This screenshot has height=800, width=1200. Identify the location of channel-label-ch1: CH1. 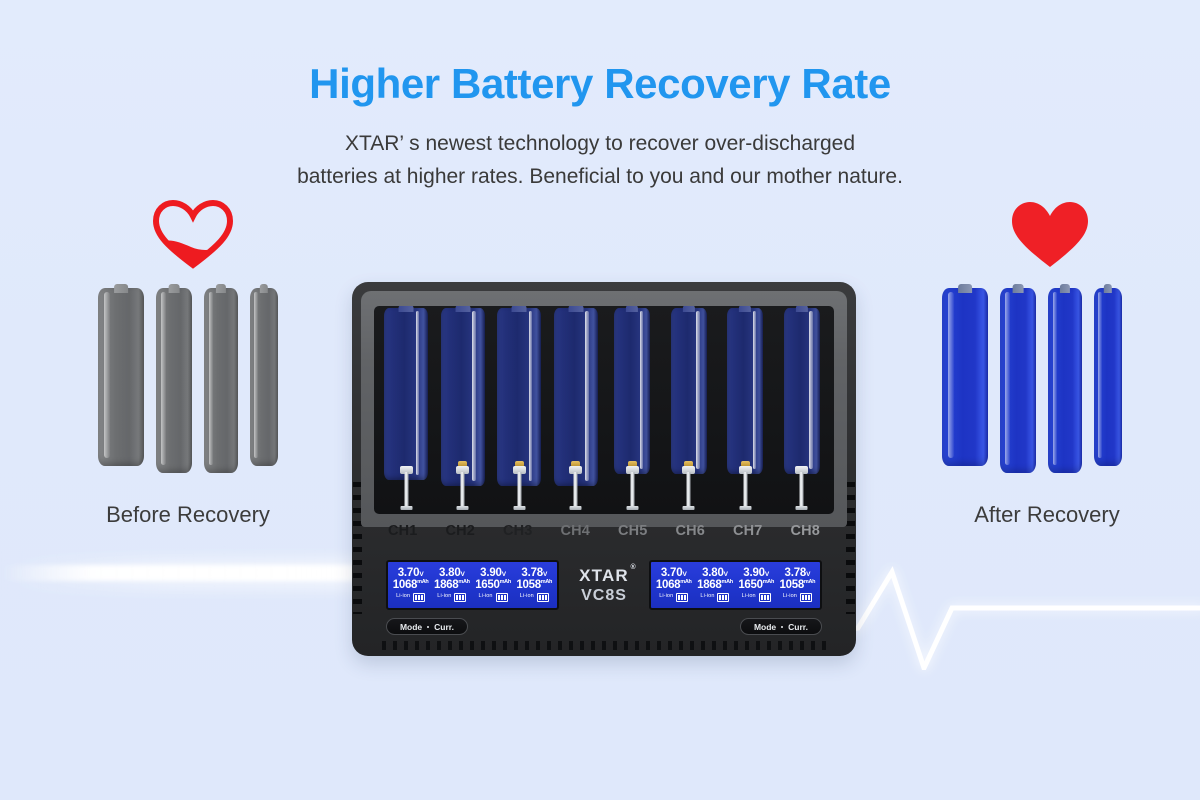
(402, 531).